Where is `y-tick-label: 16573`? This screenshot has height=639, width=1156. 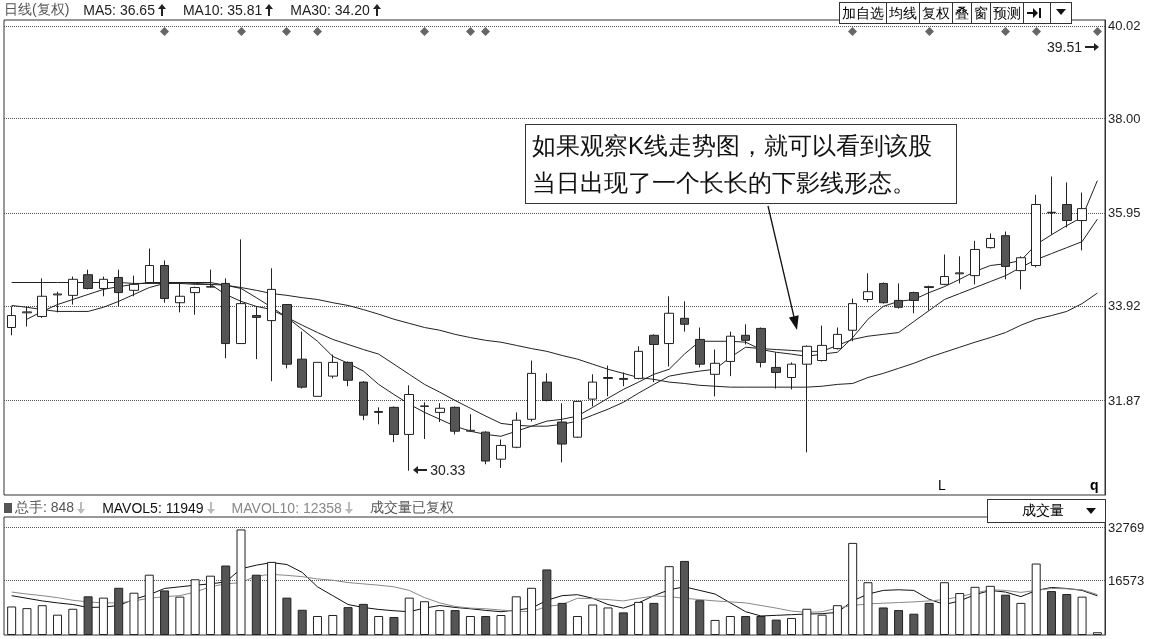
y-tick-label: 16573 is located at coordinates (1126, 581).